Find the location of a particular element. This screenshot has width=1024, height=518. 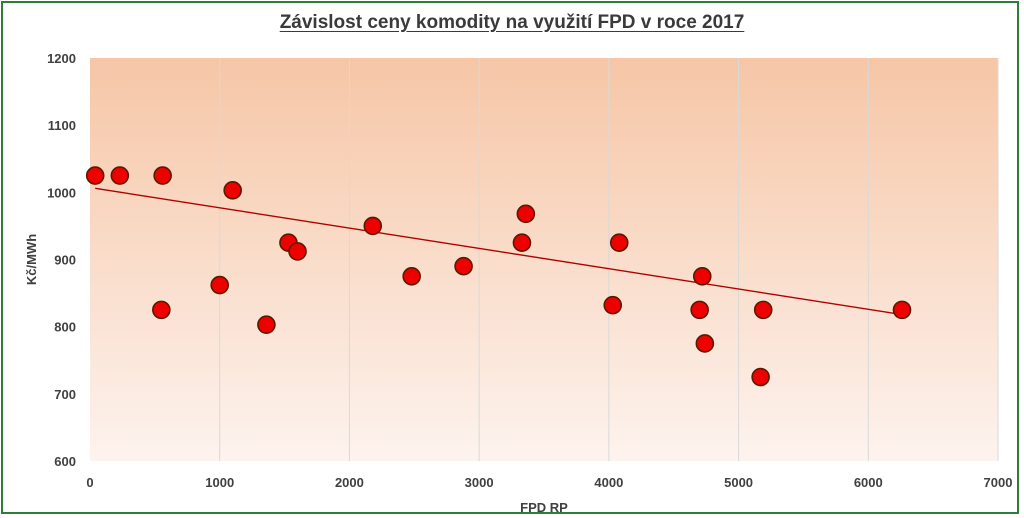

x-axis-label: FPD RP is located at coordinates (544, 507).